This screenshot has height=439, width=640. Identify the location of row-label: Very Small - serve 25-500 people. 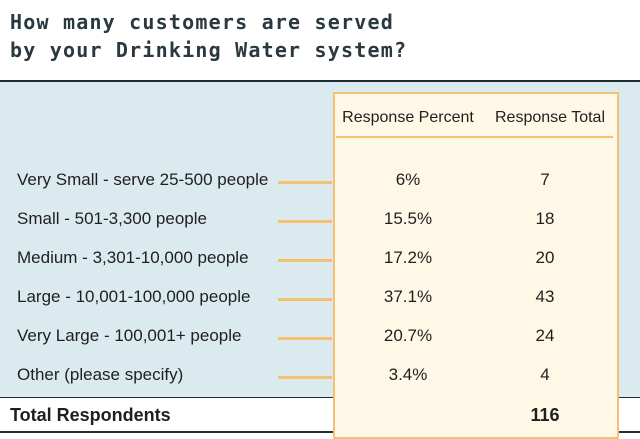
(143, 179).